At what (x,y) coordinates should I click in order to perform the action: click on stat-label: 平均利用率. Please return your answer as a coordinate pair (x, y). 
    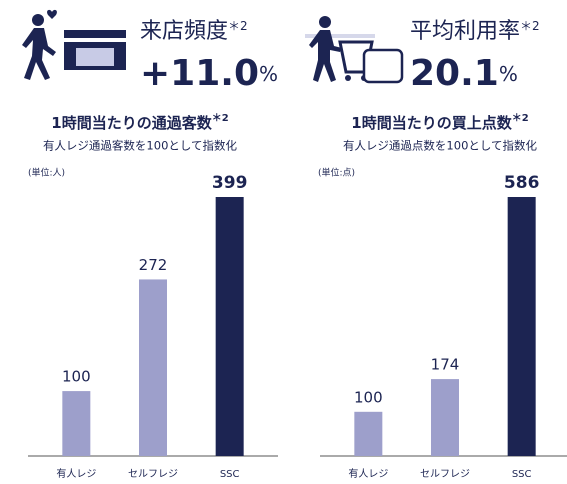
    Looking at the image, I should click on (465, 31).